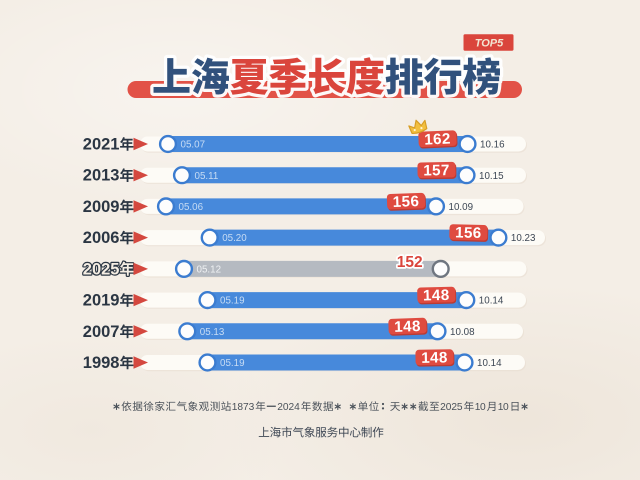  I want to click on svg-text: 2024, so click(288, 407).